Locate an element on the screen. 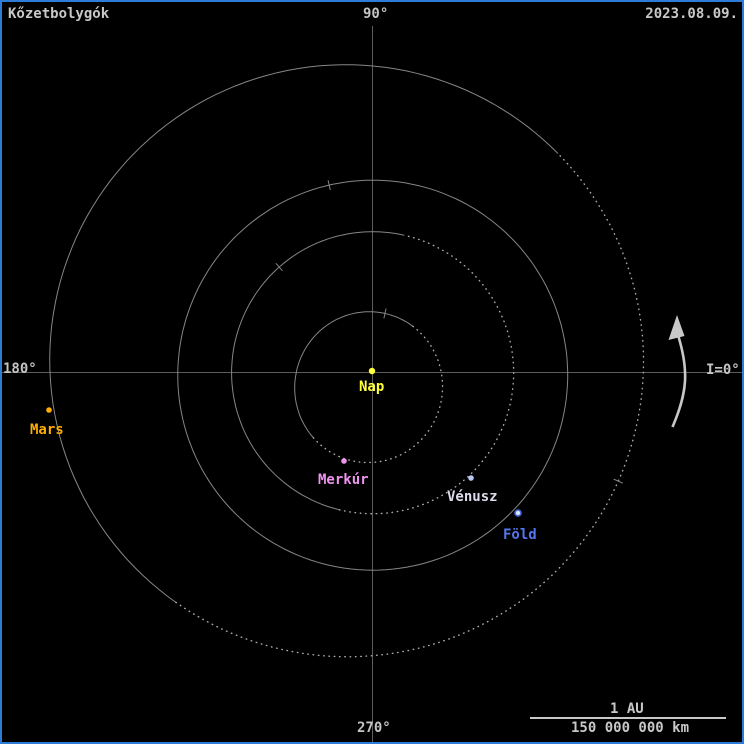  planet-dot-earth is located at coordinates (518, 513).